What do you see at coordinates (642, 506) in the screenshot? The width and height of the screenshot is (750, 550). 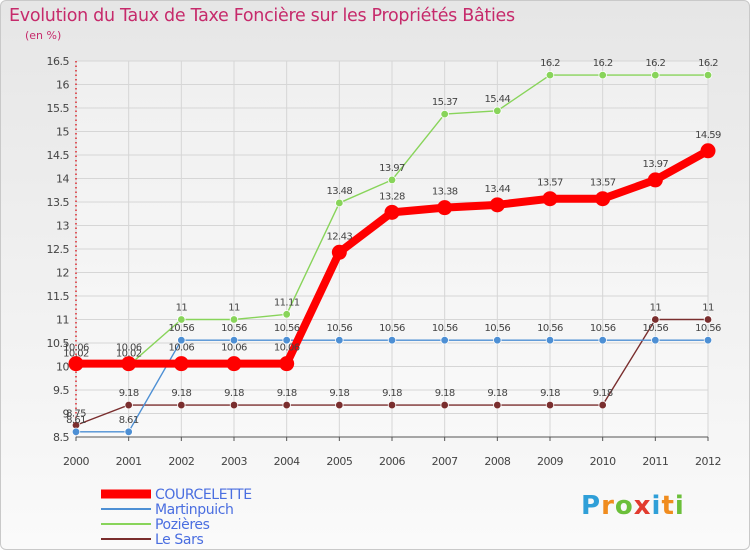 I see `logo-letter: x` at bounding box center [642, 506].